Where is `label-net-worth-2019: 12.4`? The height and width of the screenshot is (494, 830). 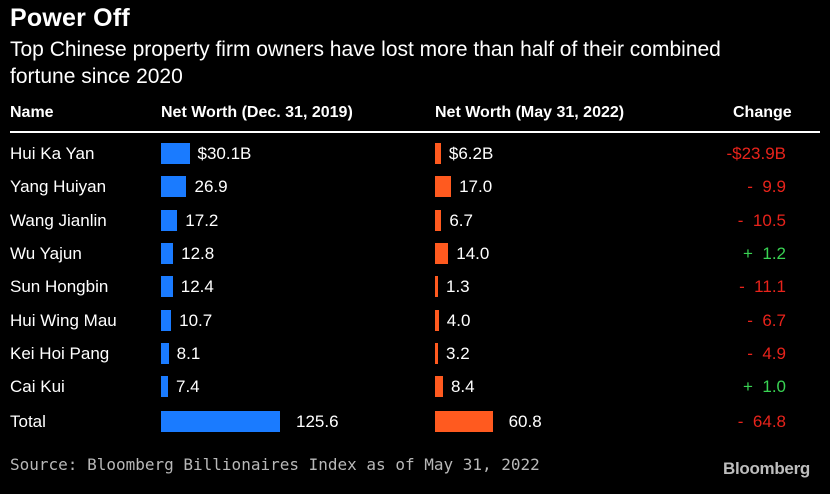
label-net-worth-2019: 12.4 is located at coordinates (197, 287).